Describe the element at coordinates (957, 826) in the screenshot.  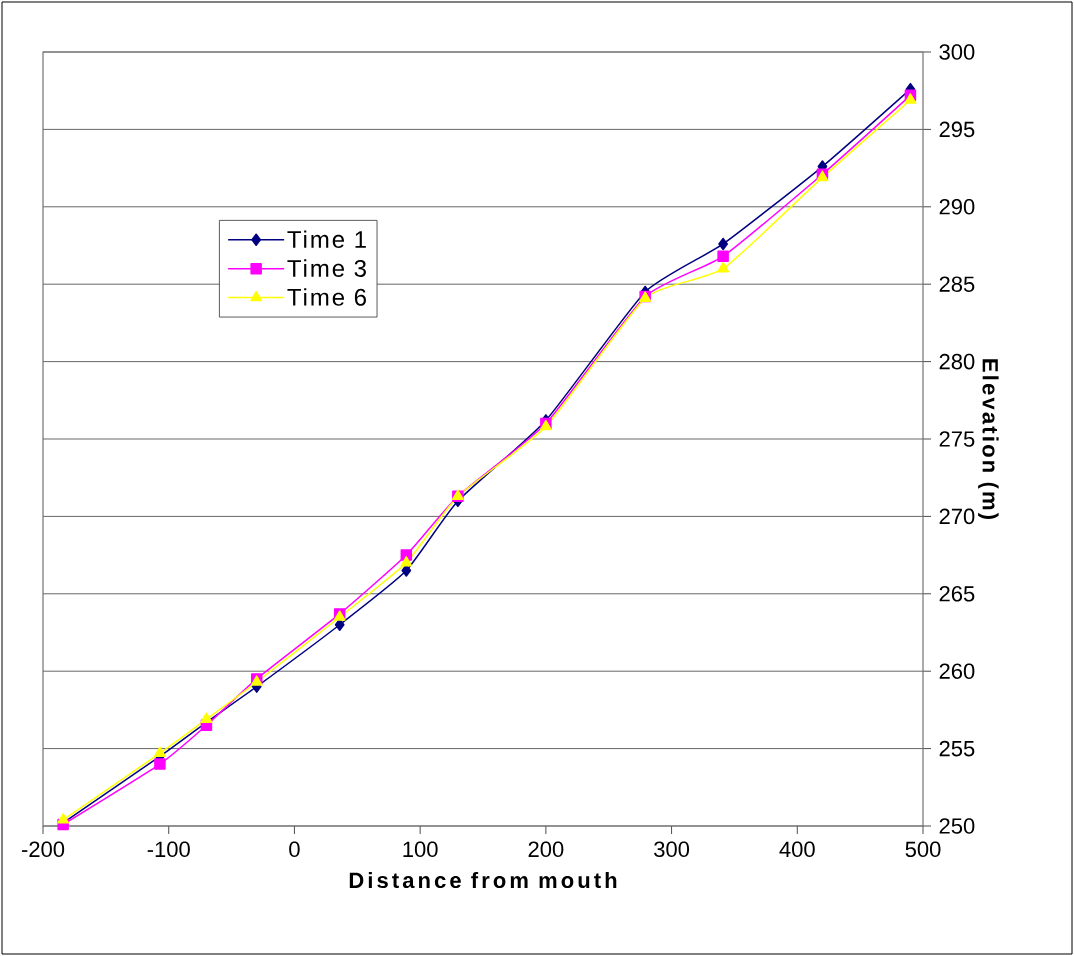
I see `y-tick-label: 250` at that location.